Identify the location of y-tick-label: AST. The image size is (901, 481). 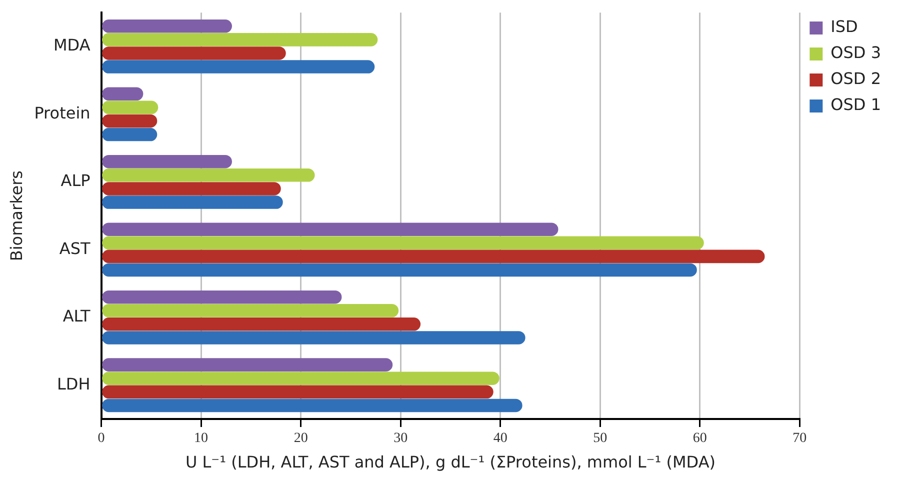
(75, 248).